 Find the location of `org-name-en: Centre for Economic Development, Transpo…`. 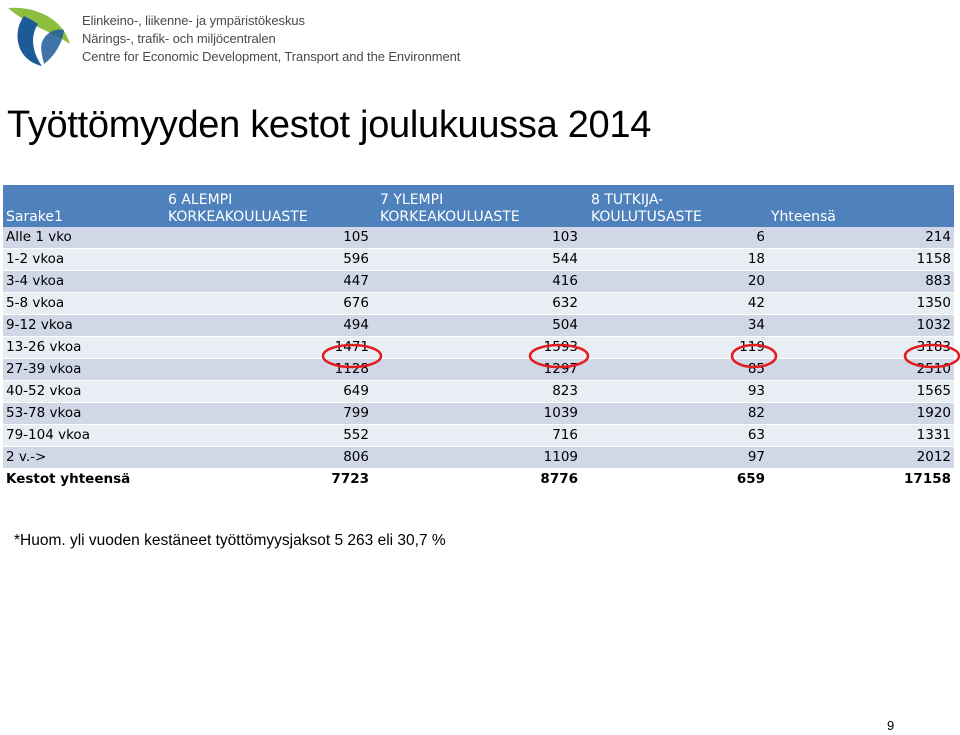

org-name-en: Centre for Economic Development, Transpo… is located at coordinates (271, 56).